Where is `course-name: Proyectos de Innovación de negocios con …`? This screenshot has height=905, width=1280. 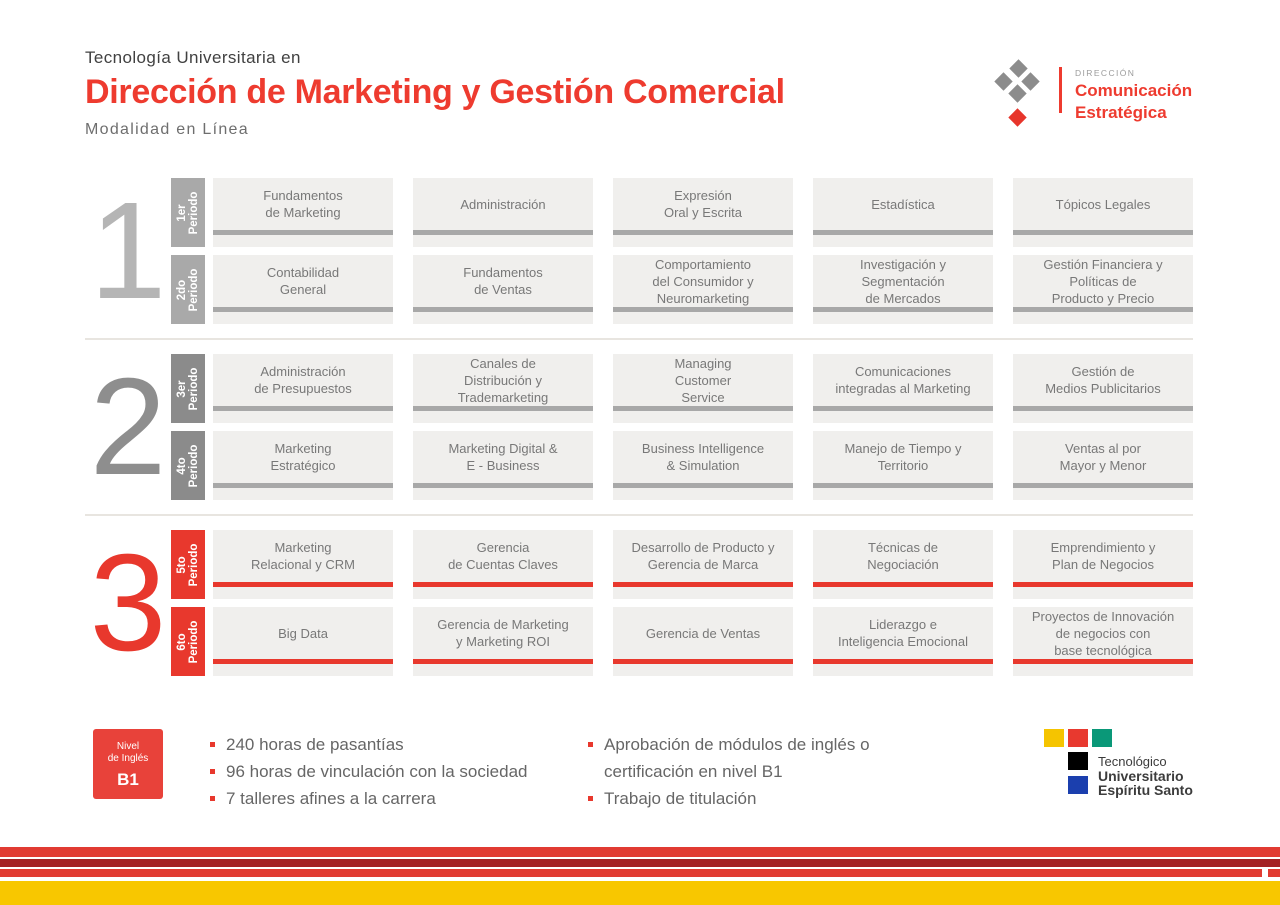 course-name: Proyectos de Innovación de negocios con … is located at coordinates (1103, 633).